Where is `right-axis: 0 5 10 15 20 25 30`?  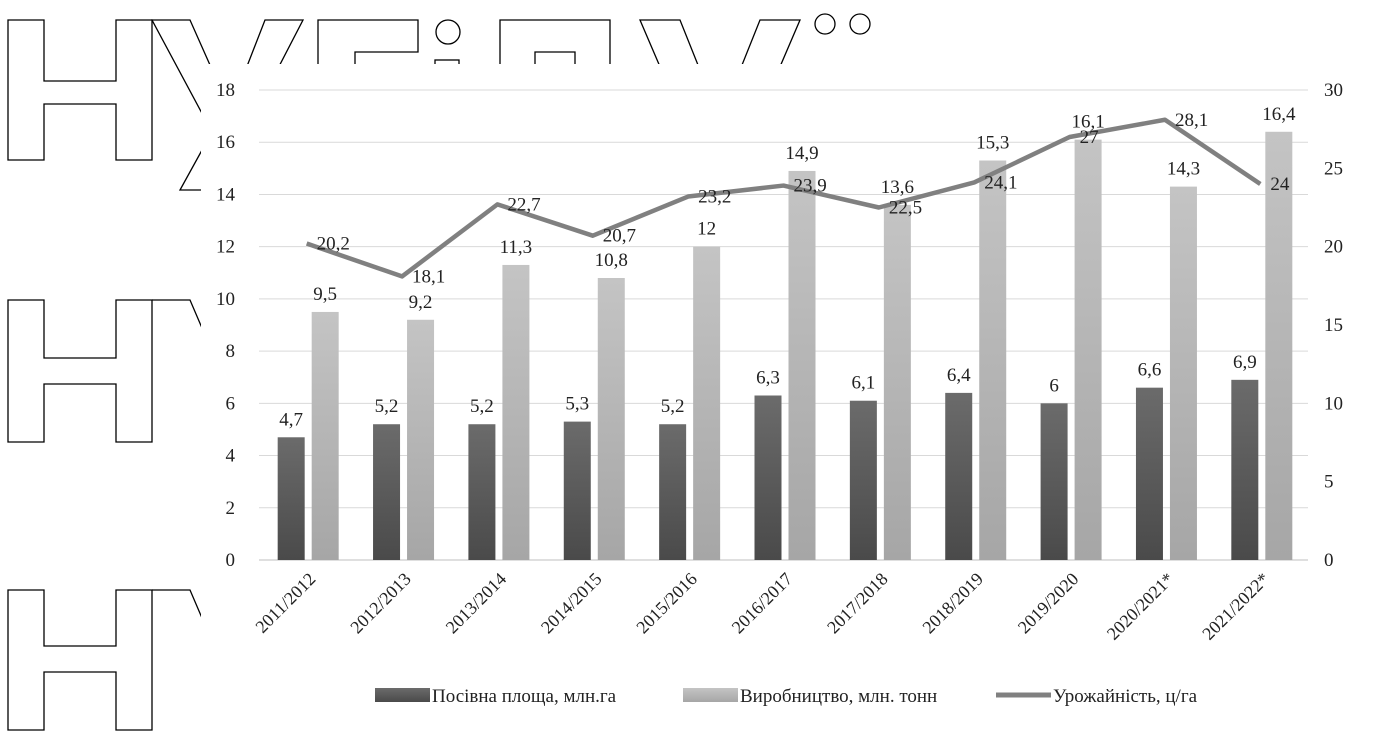 right-axis: 0 5 10 15 20 25 30 is located at coordinates (1333, 325).